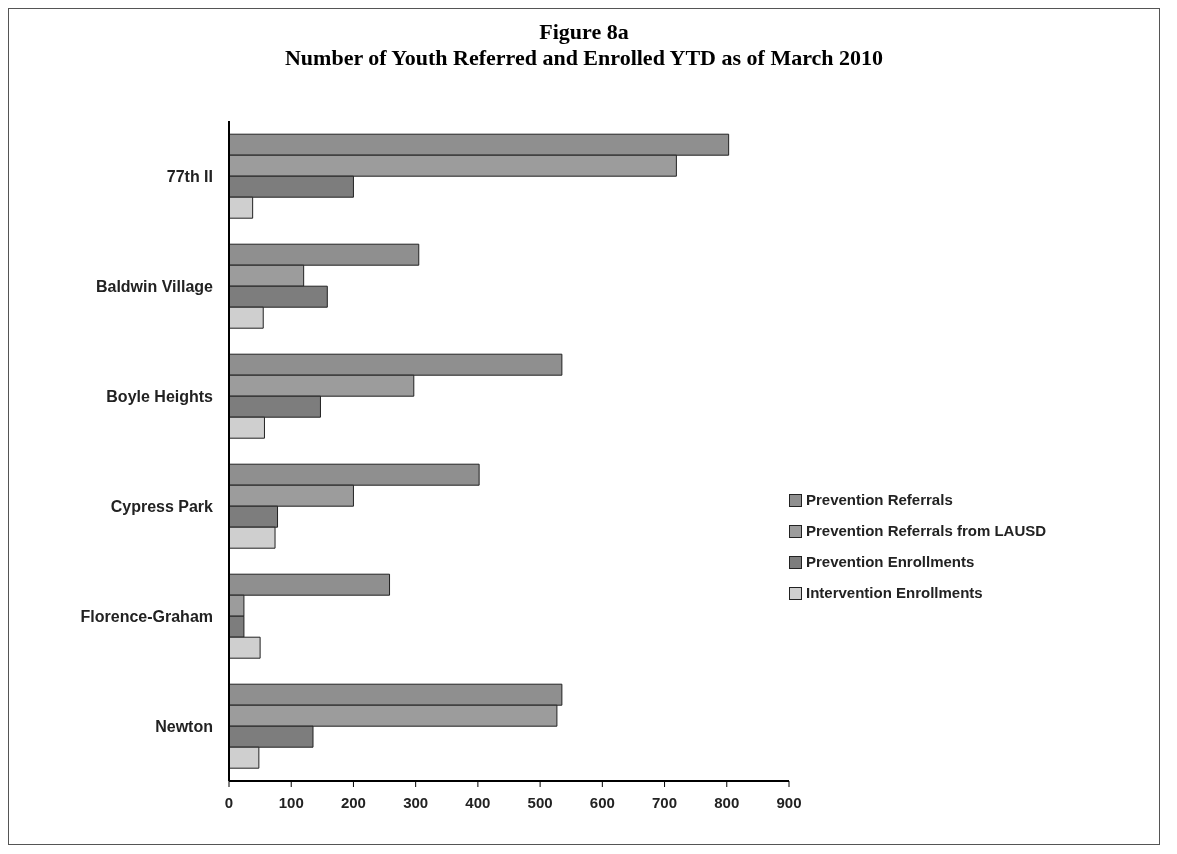  I want to click on x-tick-label: 200, so click(353, 802).